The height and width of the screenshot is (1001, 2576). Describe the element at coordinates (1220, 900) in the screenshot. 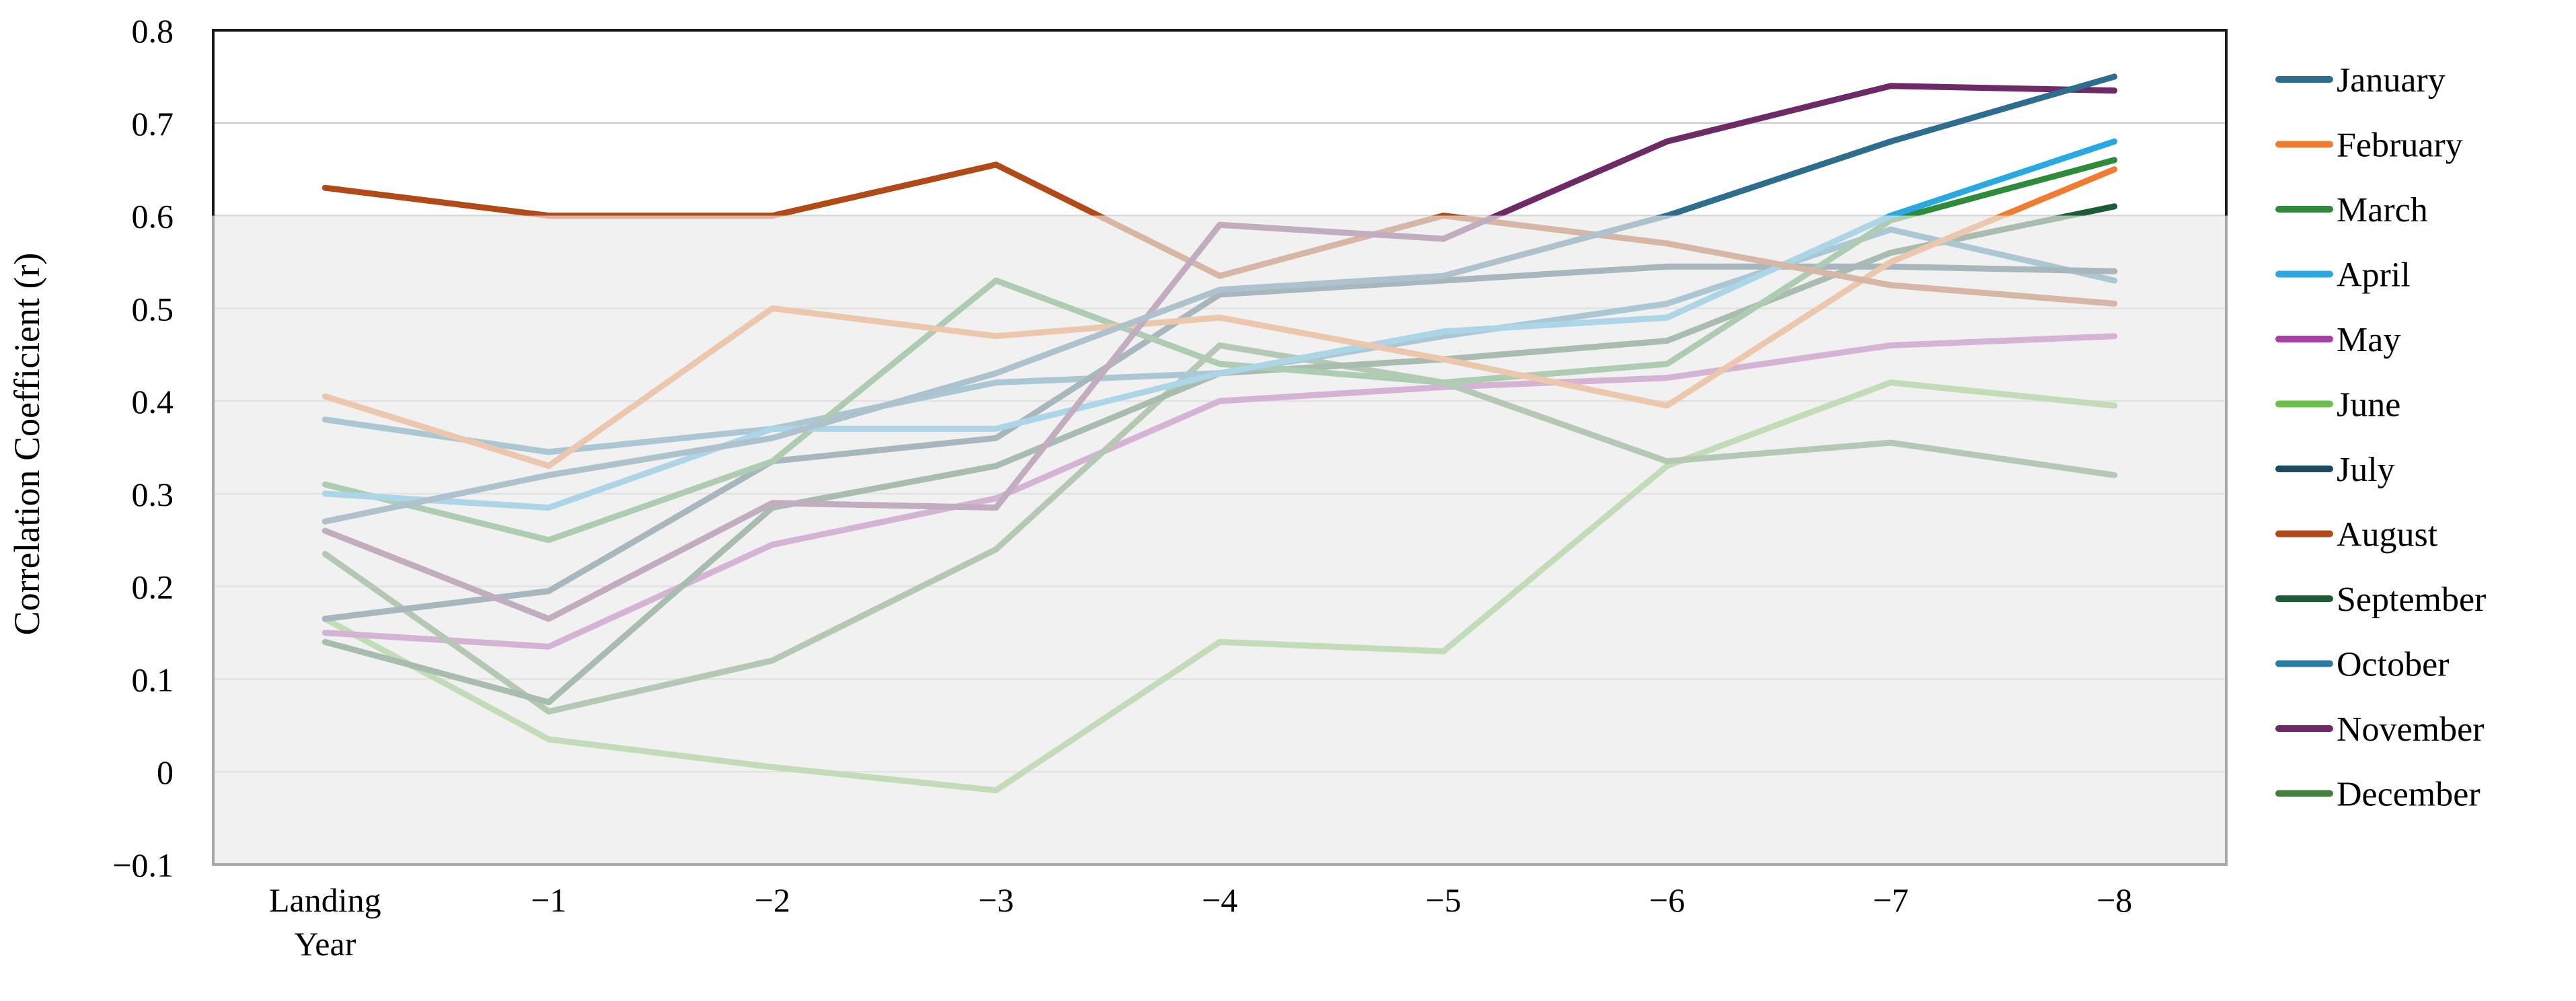

I see `x-tick-label-−4: −4` at that location.